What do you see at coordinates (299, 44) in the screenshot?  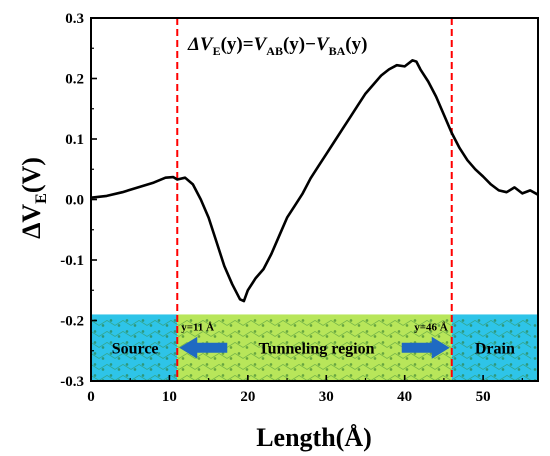 I see `formula-mid: (y)−` at bounding box center [299, 44].